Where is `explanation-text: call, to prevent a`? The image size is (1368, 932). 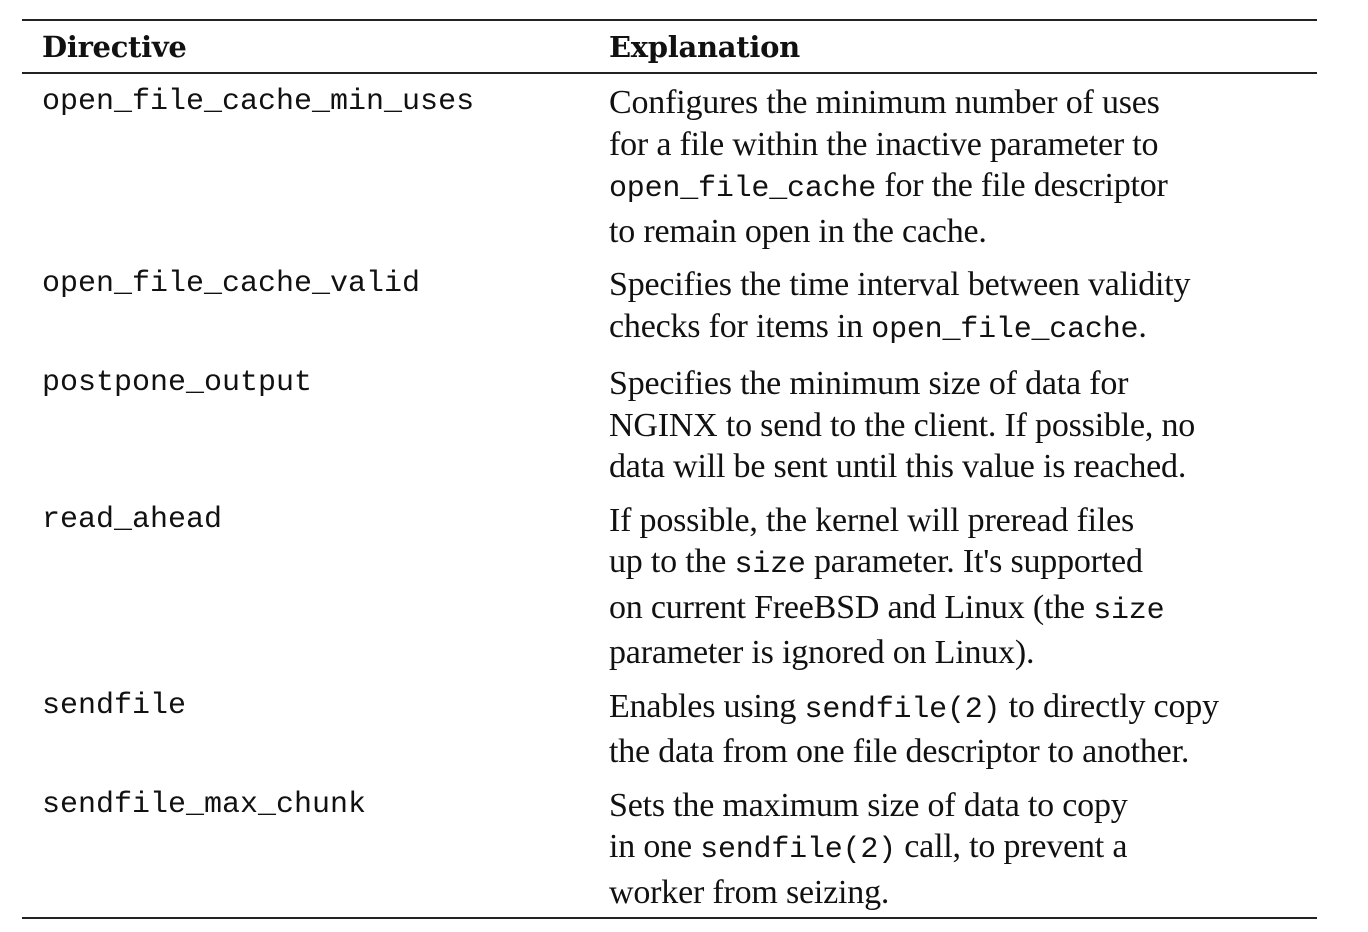
explanation-text: call, to prevent a is located at coordinates (1011, 846).